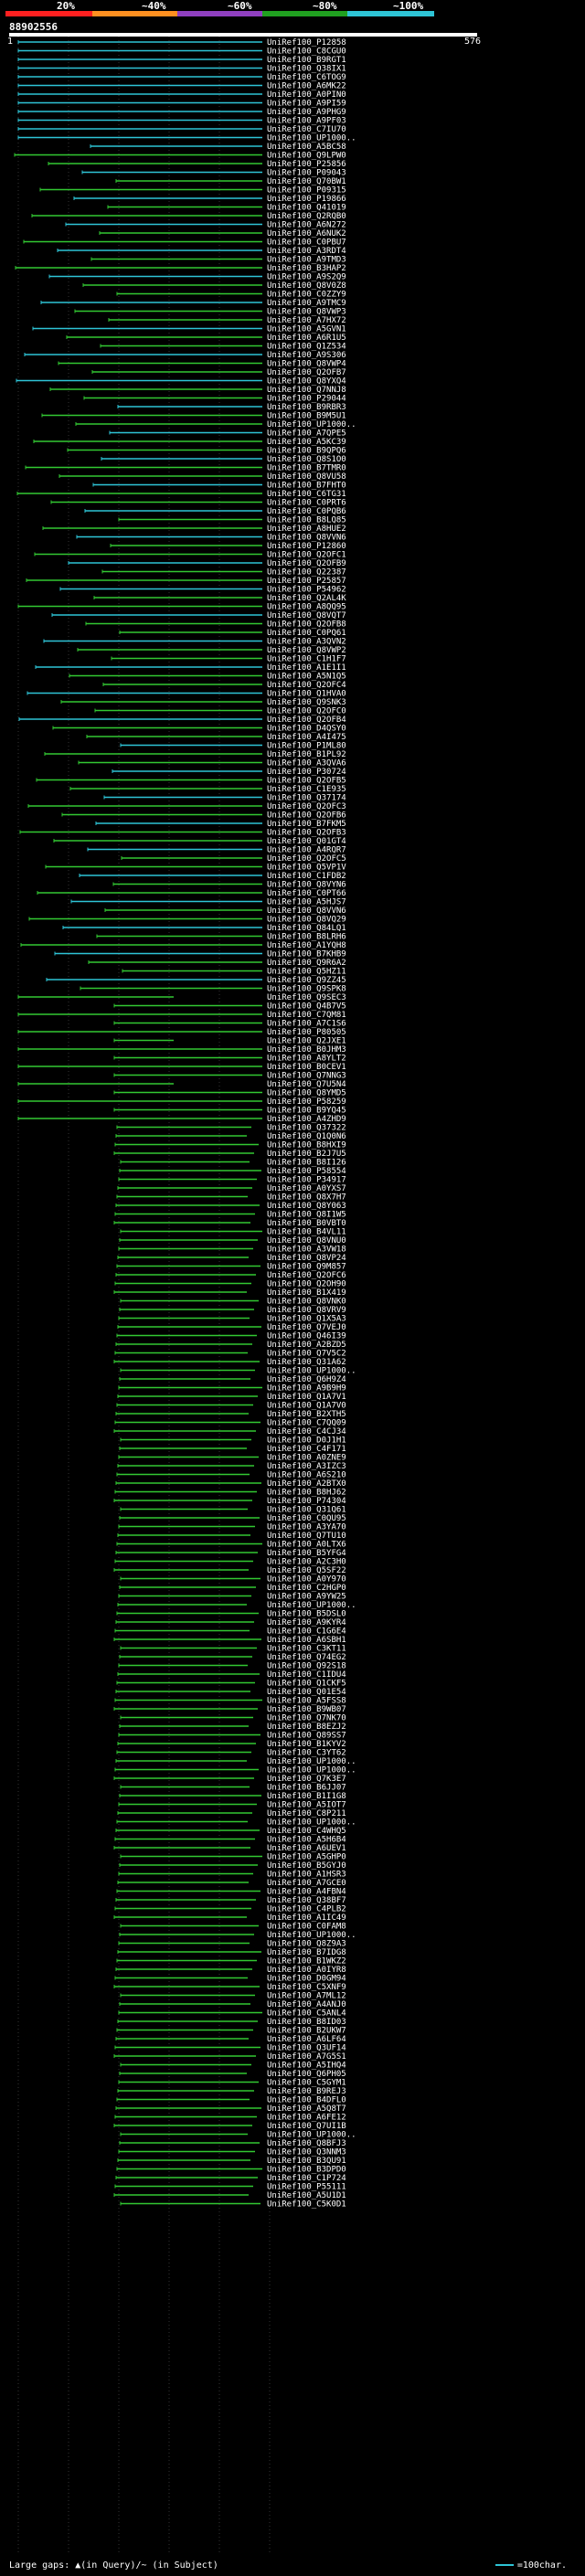 This screenshot has width=585, height=2576. I want to click on hit-label: UniRef100_Q31A62, so click(307, 1362).